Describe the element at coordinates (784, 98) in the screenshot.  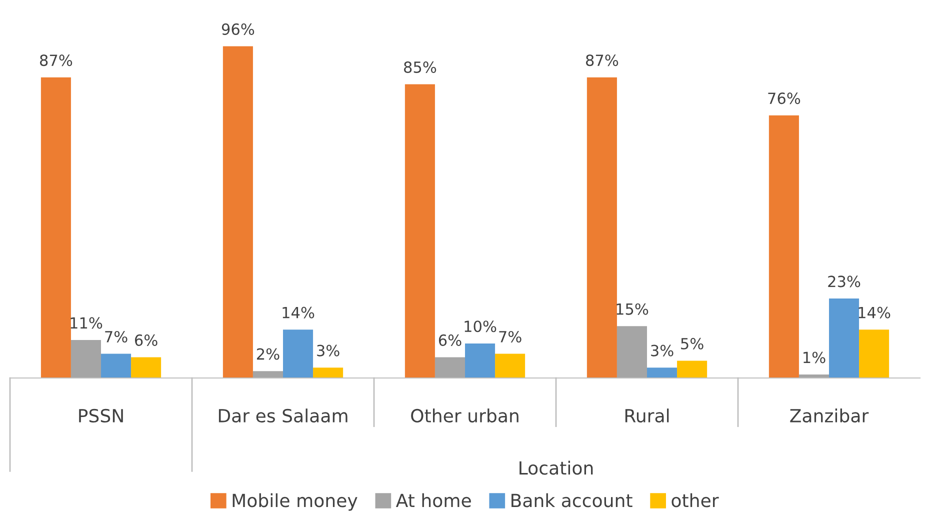
I see `data-label: 76%` at that location.